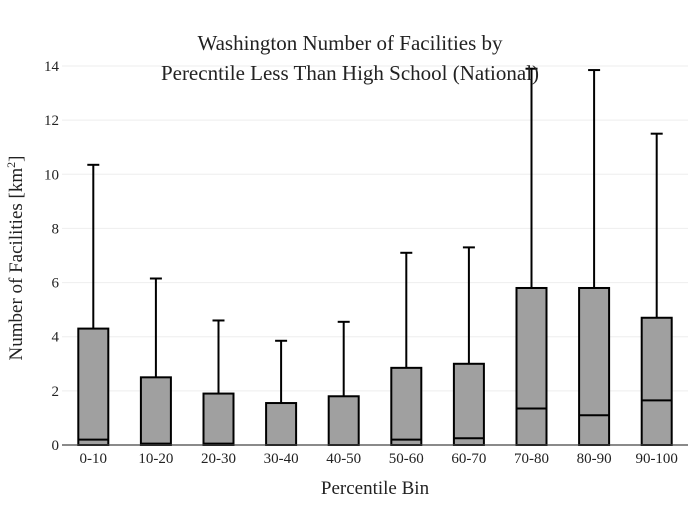 The height and width of the screenshot is (505, 700). What do you see at coordinates (56, 229) in the screenshot?
I see `y-tick-label: 8` at bounding box center [56, 229].